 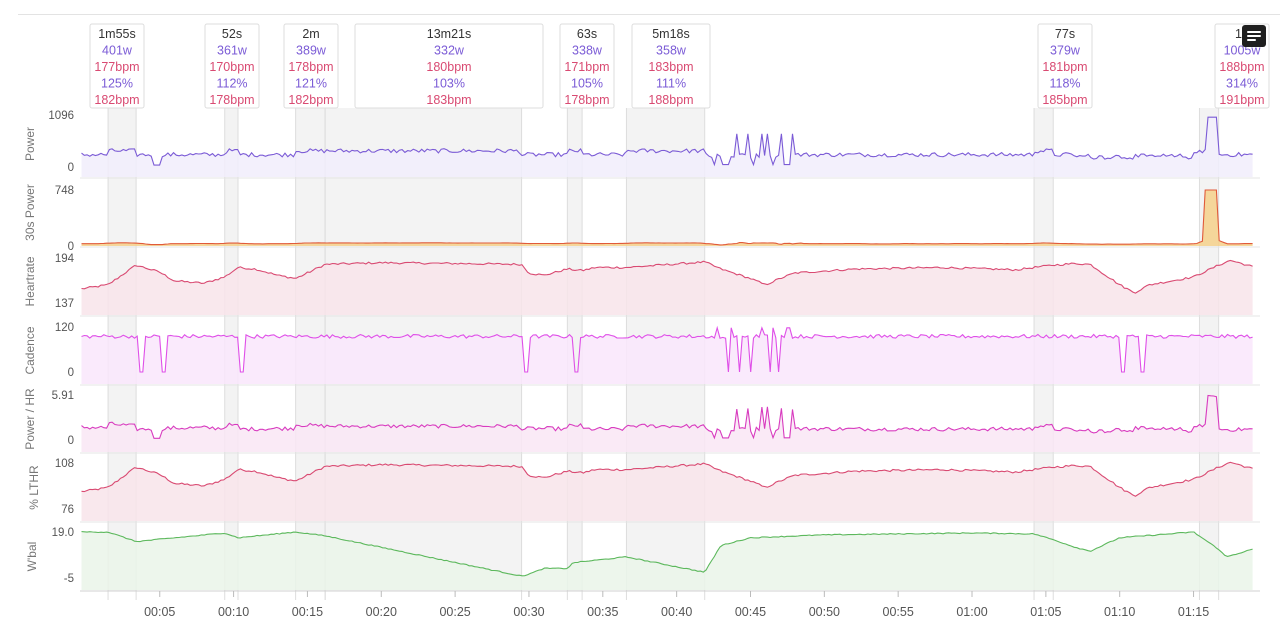 What do you see at coordinates (381, 612) in the screenshot?
I see `x-tick-label: 00:20` at bounding box center [381, 612].